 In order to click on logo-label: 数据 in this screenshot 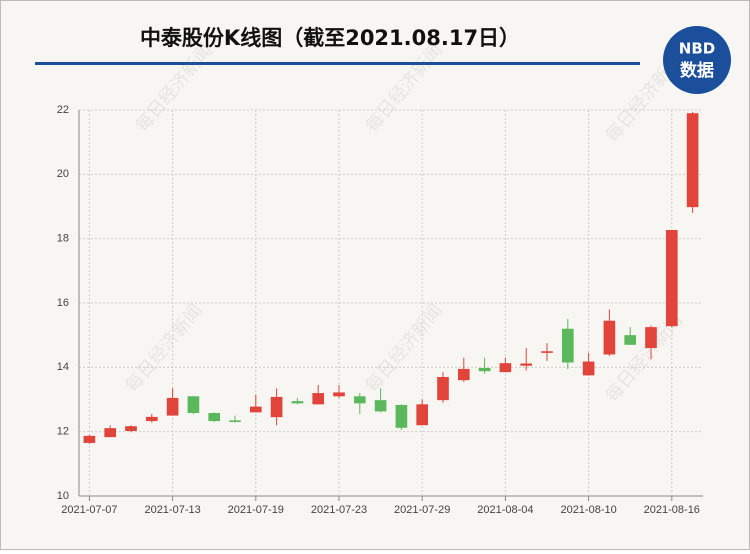, I will do `click(697, 70)`.